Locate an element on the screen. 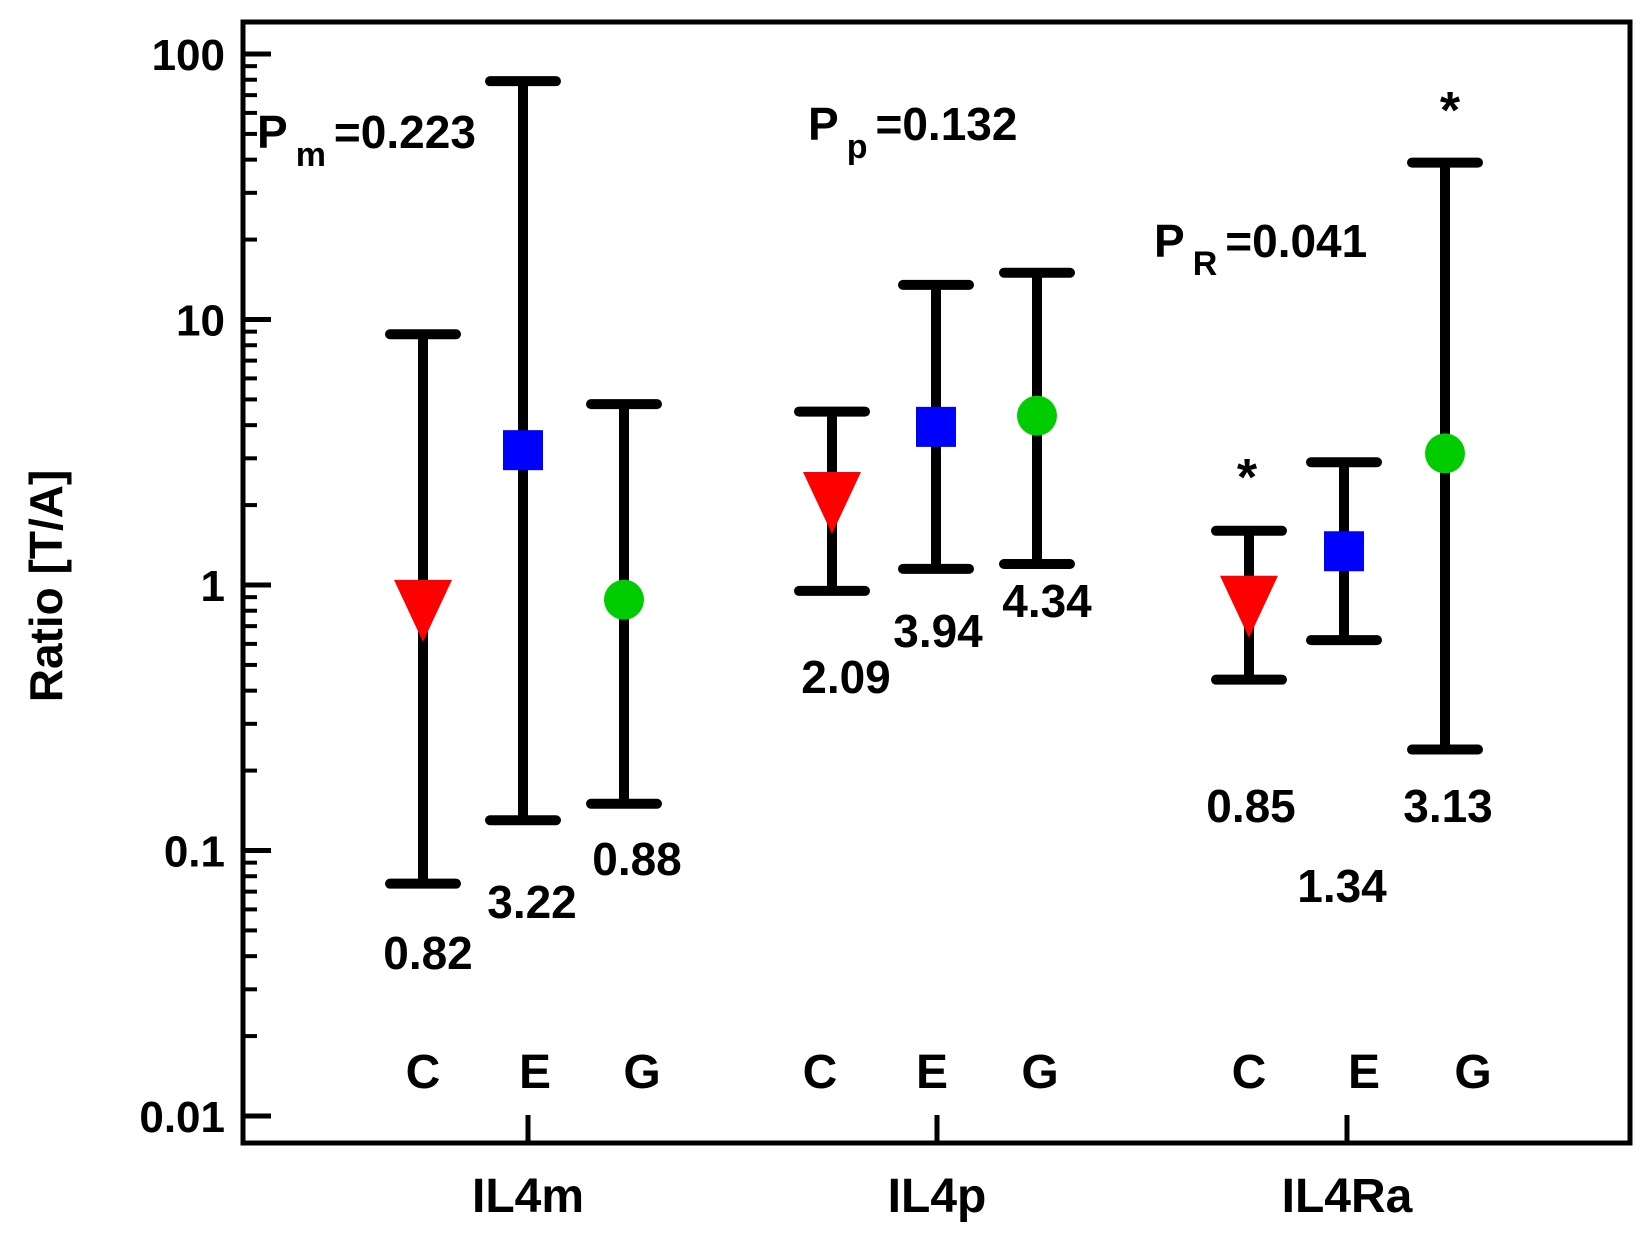 This screenshot has width=1643, height=1233. y-axis-label: Ratio [T/A] is located at coordinates (46, 586).